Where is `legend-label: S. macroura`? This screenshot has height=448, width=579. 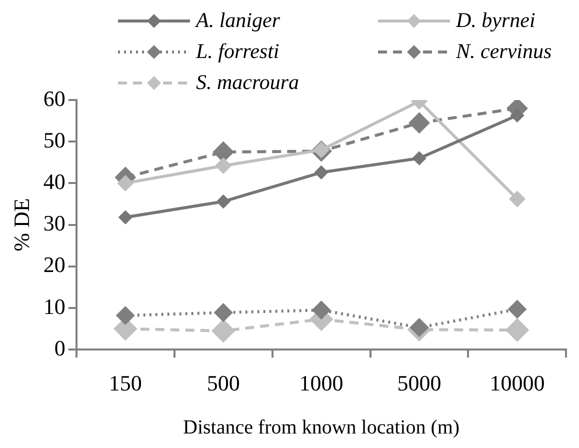 legend-label: S. macroura is located at coordinates (248, 82).